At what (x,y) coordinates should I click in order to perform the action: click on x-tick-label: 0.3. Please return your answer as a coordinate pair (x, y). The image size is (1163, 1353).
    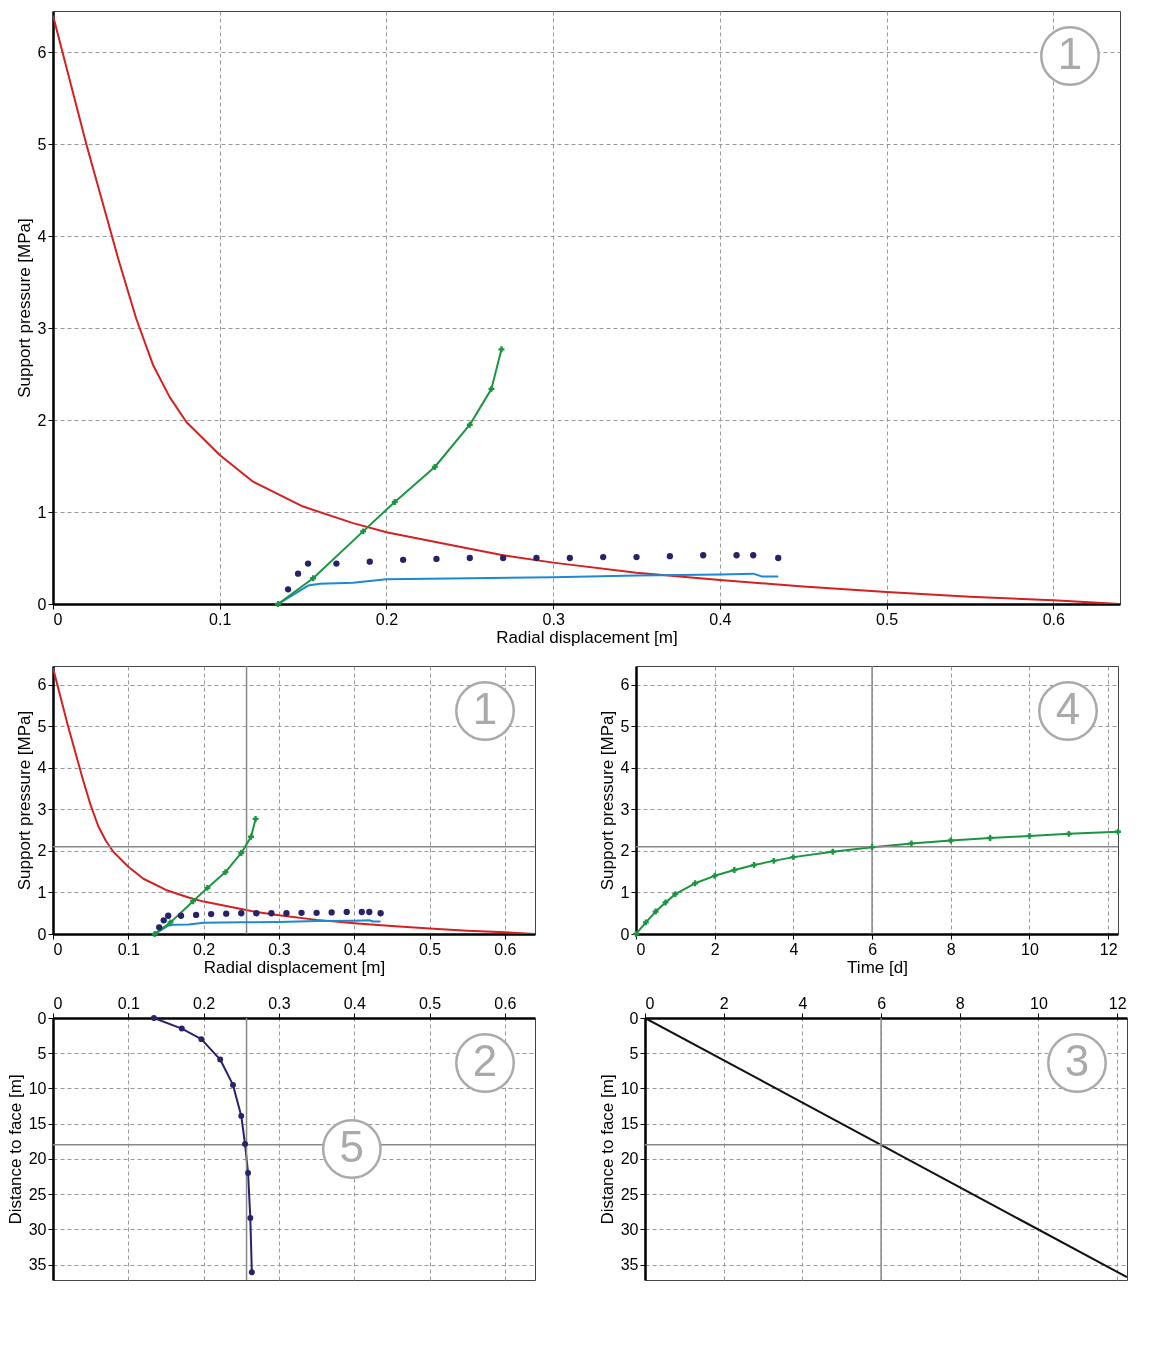
    Looking at the image, I should click on (553, 619).